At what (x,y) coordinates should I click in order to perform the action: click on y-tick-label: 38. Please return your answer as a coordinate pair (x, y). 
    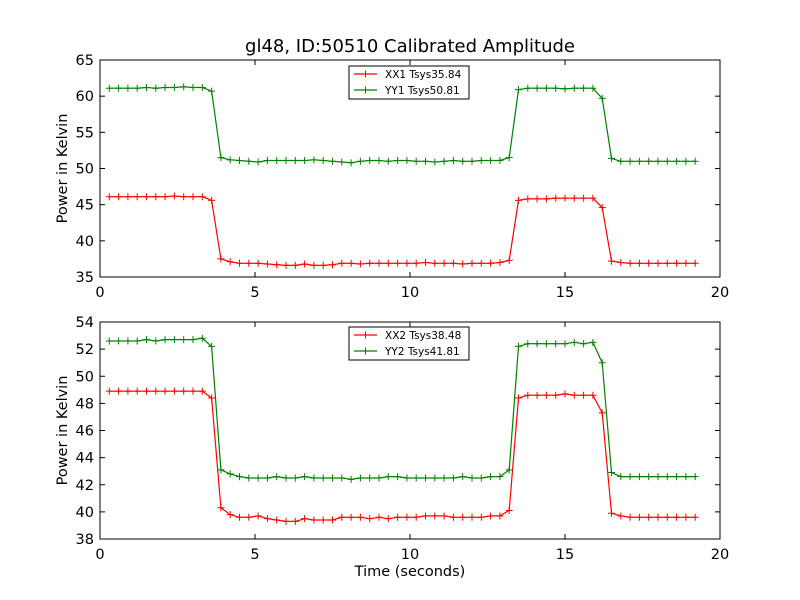
    Looking at the image, I should click on (85, 540).